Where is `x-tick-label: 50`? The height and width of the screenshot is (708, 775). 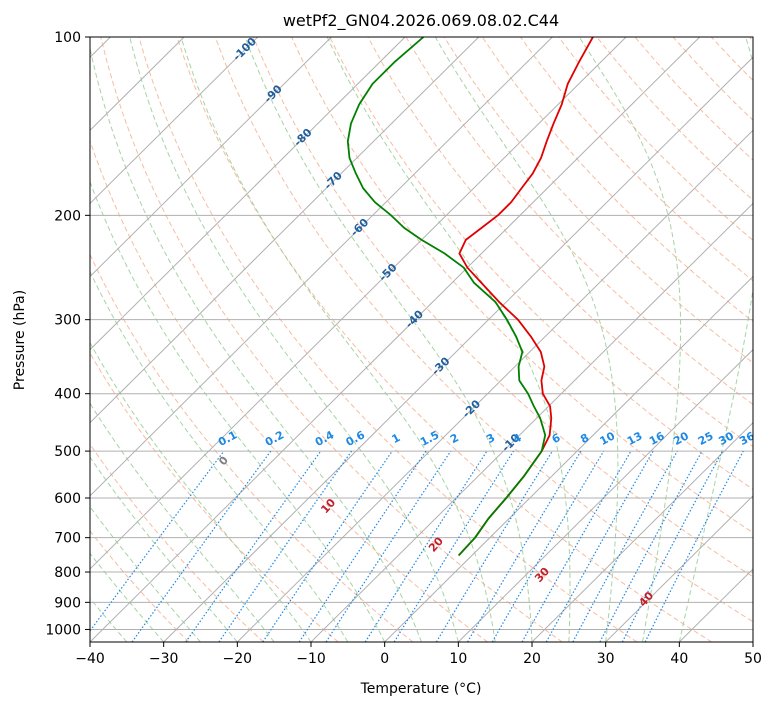 x-tick-label: 50 is located at coordinates (753, 659).